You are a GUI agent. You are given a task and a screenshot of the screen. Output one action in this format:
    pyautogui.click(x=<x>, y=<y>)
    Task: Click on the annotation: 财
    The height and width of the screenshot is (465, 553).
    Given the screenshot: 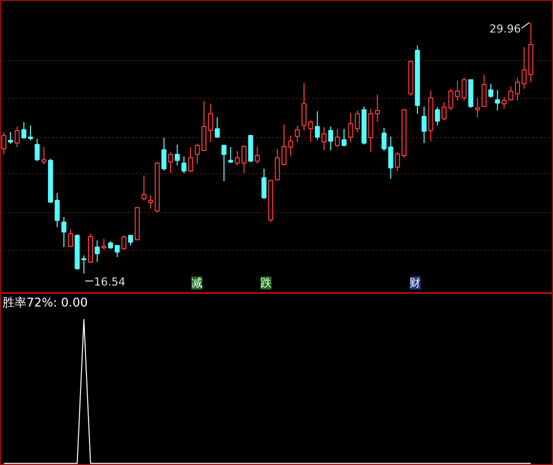 What is the action you would take?
    pyautogui.click(x=415, y=283)
    